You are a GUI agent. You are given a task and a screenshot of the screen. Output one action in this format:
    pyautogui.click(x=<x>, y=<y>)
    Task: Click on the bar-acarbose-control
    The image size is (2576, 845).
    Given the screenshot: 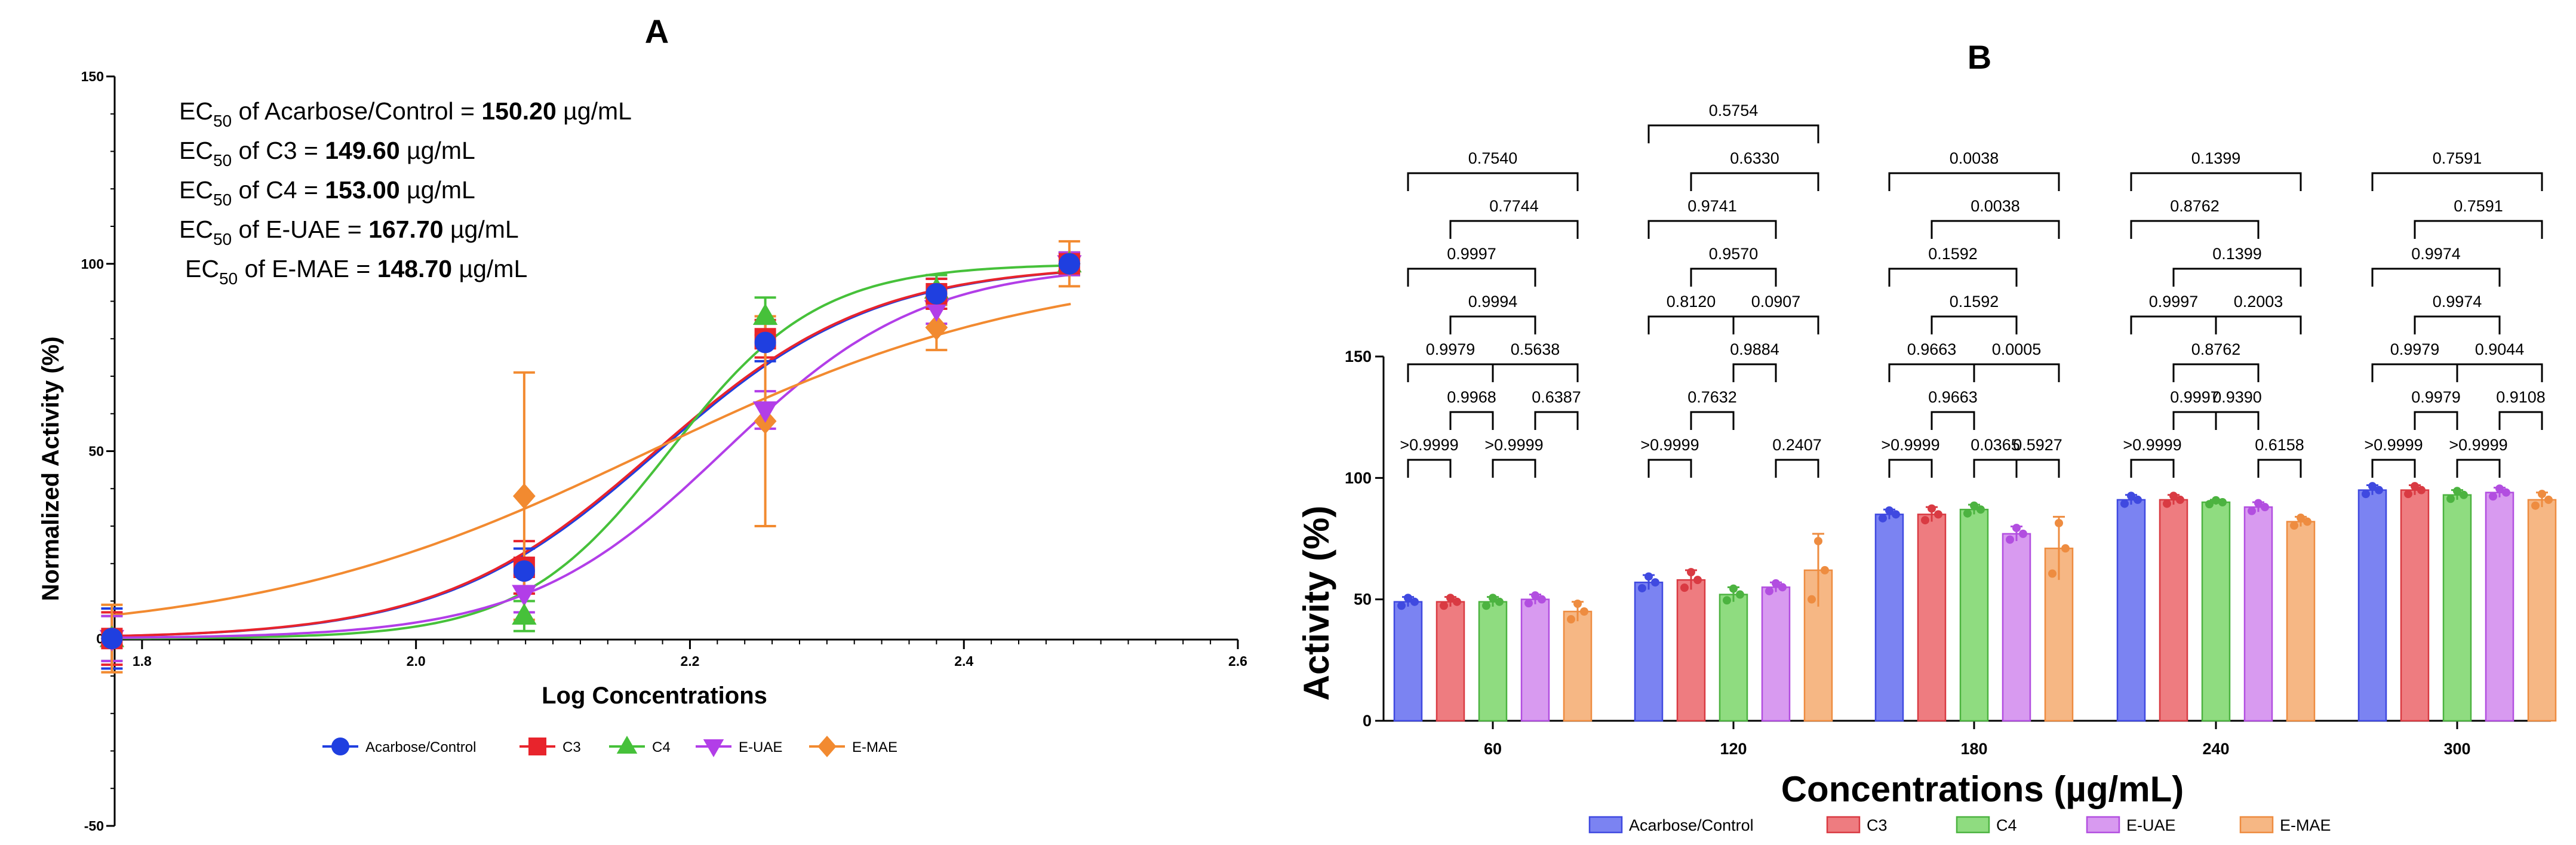 What is the action you would take?
    pyautogui.click(x=1408, y=661)
    